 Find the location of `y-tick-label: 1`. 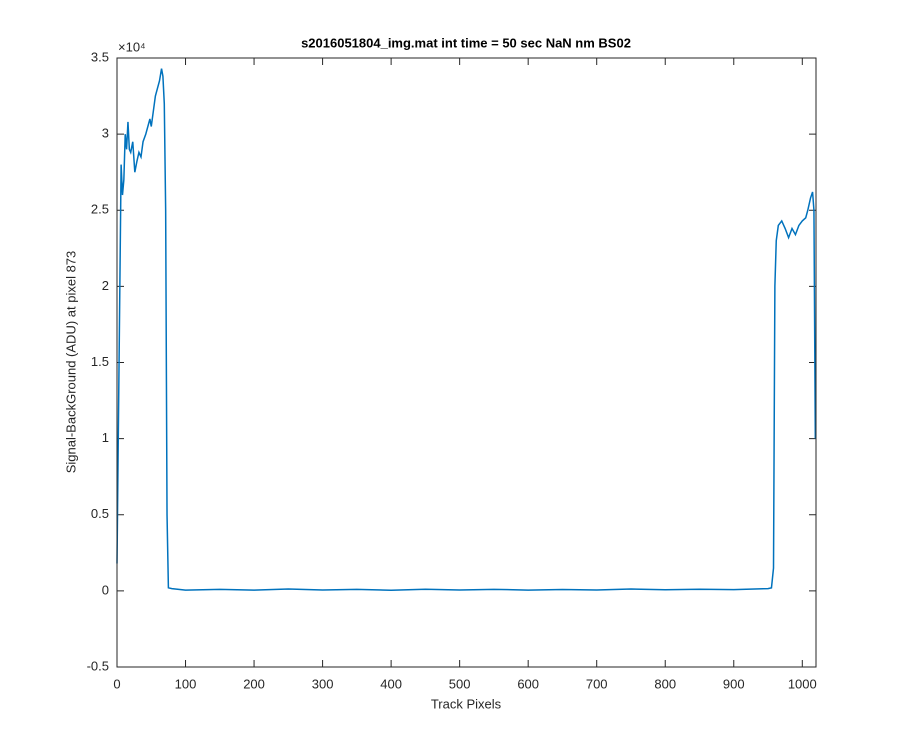

y-tick-label: 1 is located at coordinates (105, 437).